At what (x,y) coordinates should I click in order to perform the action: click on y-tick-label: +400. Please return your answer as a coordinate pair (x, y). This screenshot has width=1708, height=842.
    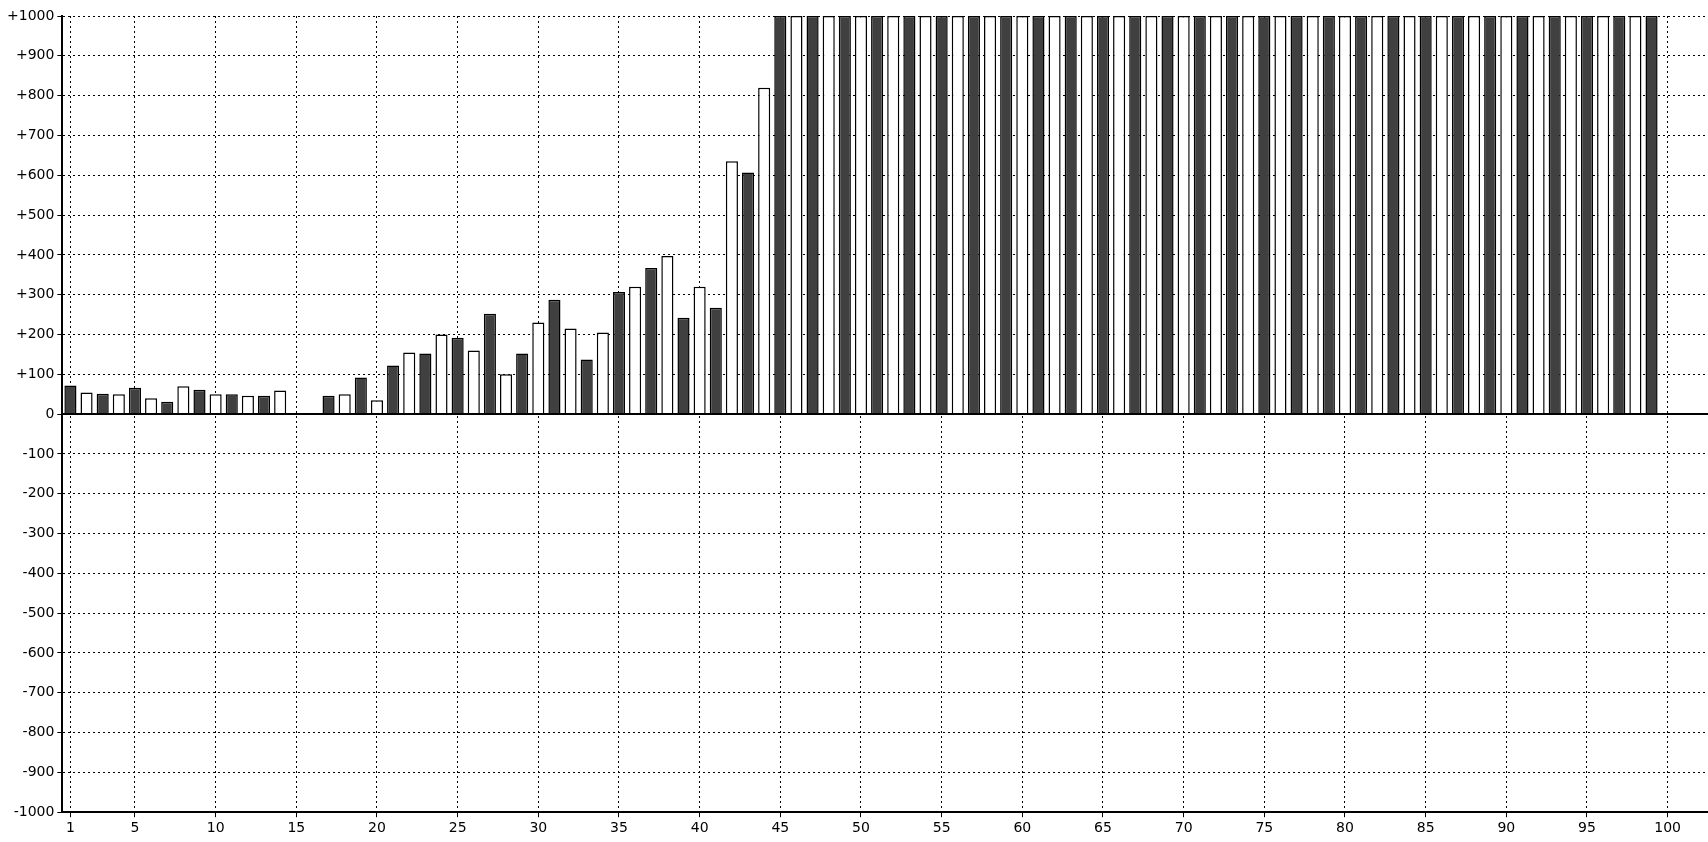
    Looking at the image, I should click on (35, 253).